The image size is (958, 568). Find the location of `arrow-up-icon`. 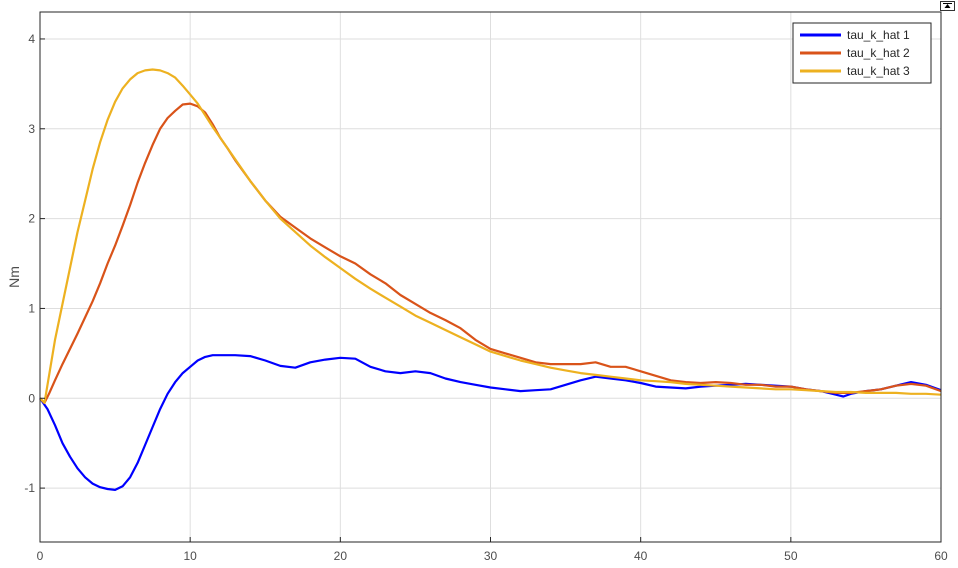

arrow-up-icon is located at coordinates (947, 5).